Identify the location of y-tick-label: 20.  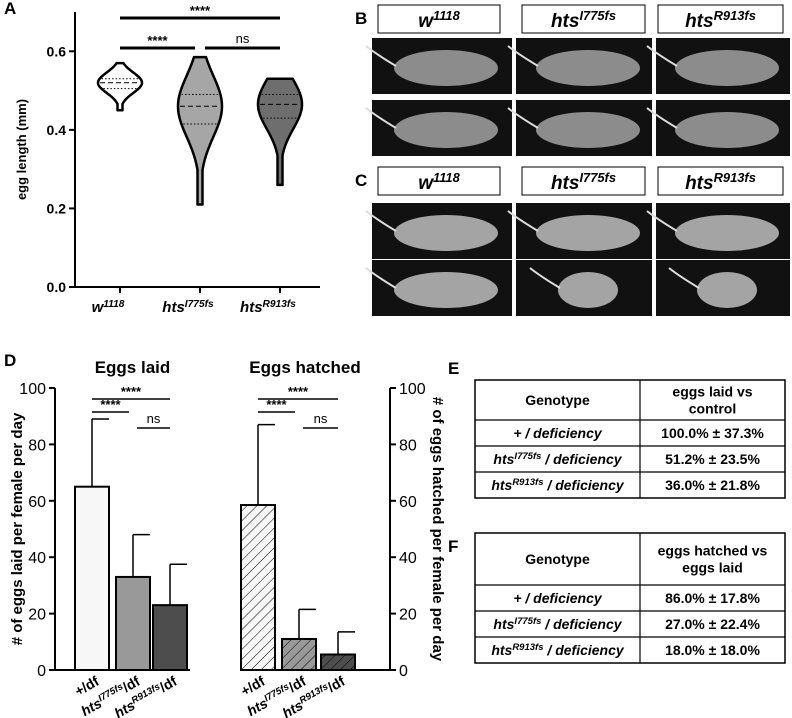
(37, 615).